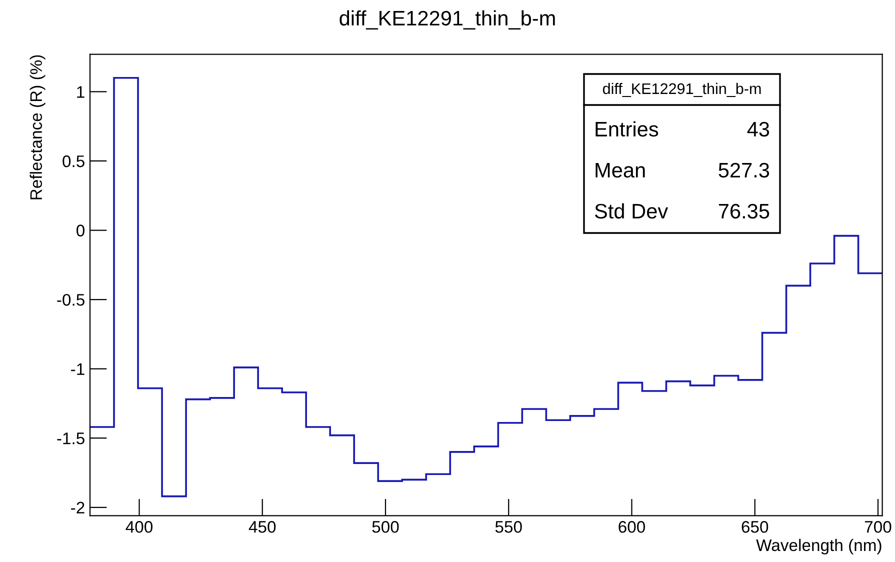 Image resolution: width=895 pixels, height=562 pixels. I want to click on x-tick-label: 650, so click(755, 527).